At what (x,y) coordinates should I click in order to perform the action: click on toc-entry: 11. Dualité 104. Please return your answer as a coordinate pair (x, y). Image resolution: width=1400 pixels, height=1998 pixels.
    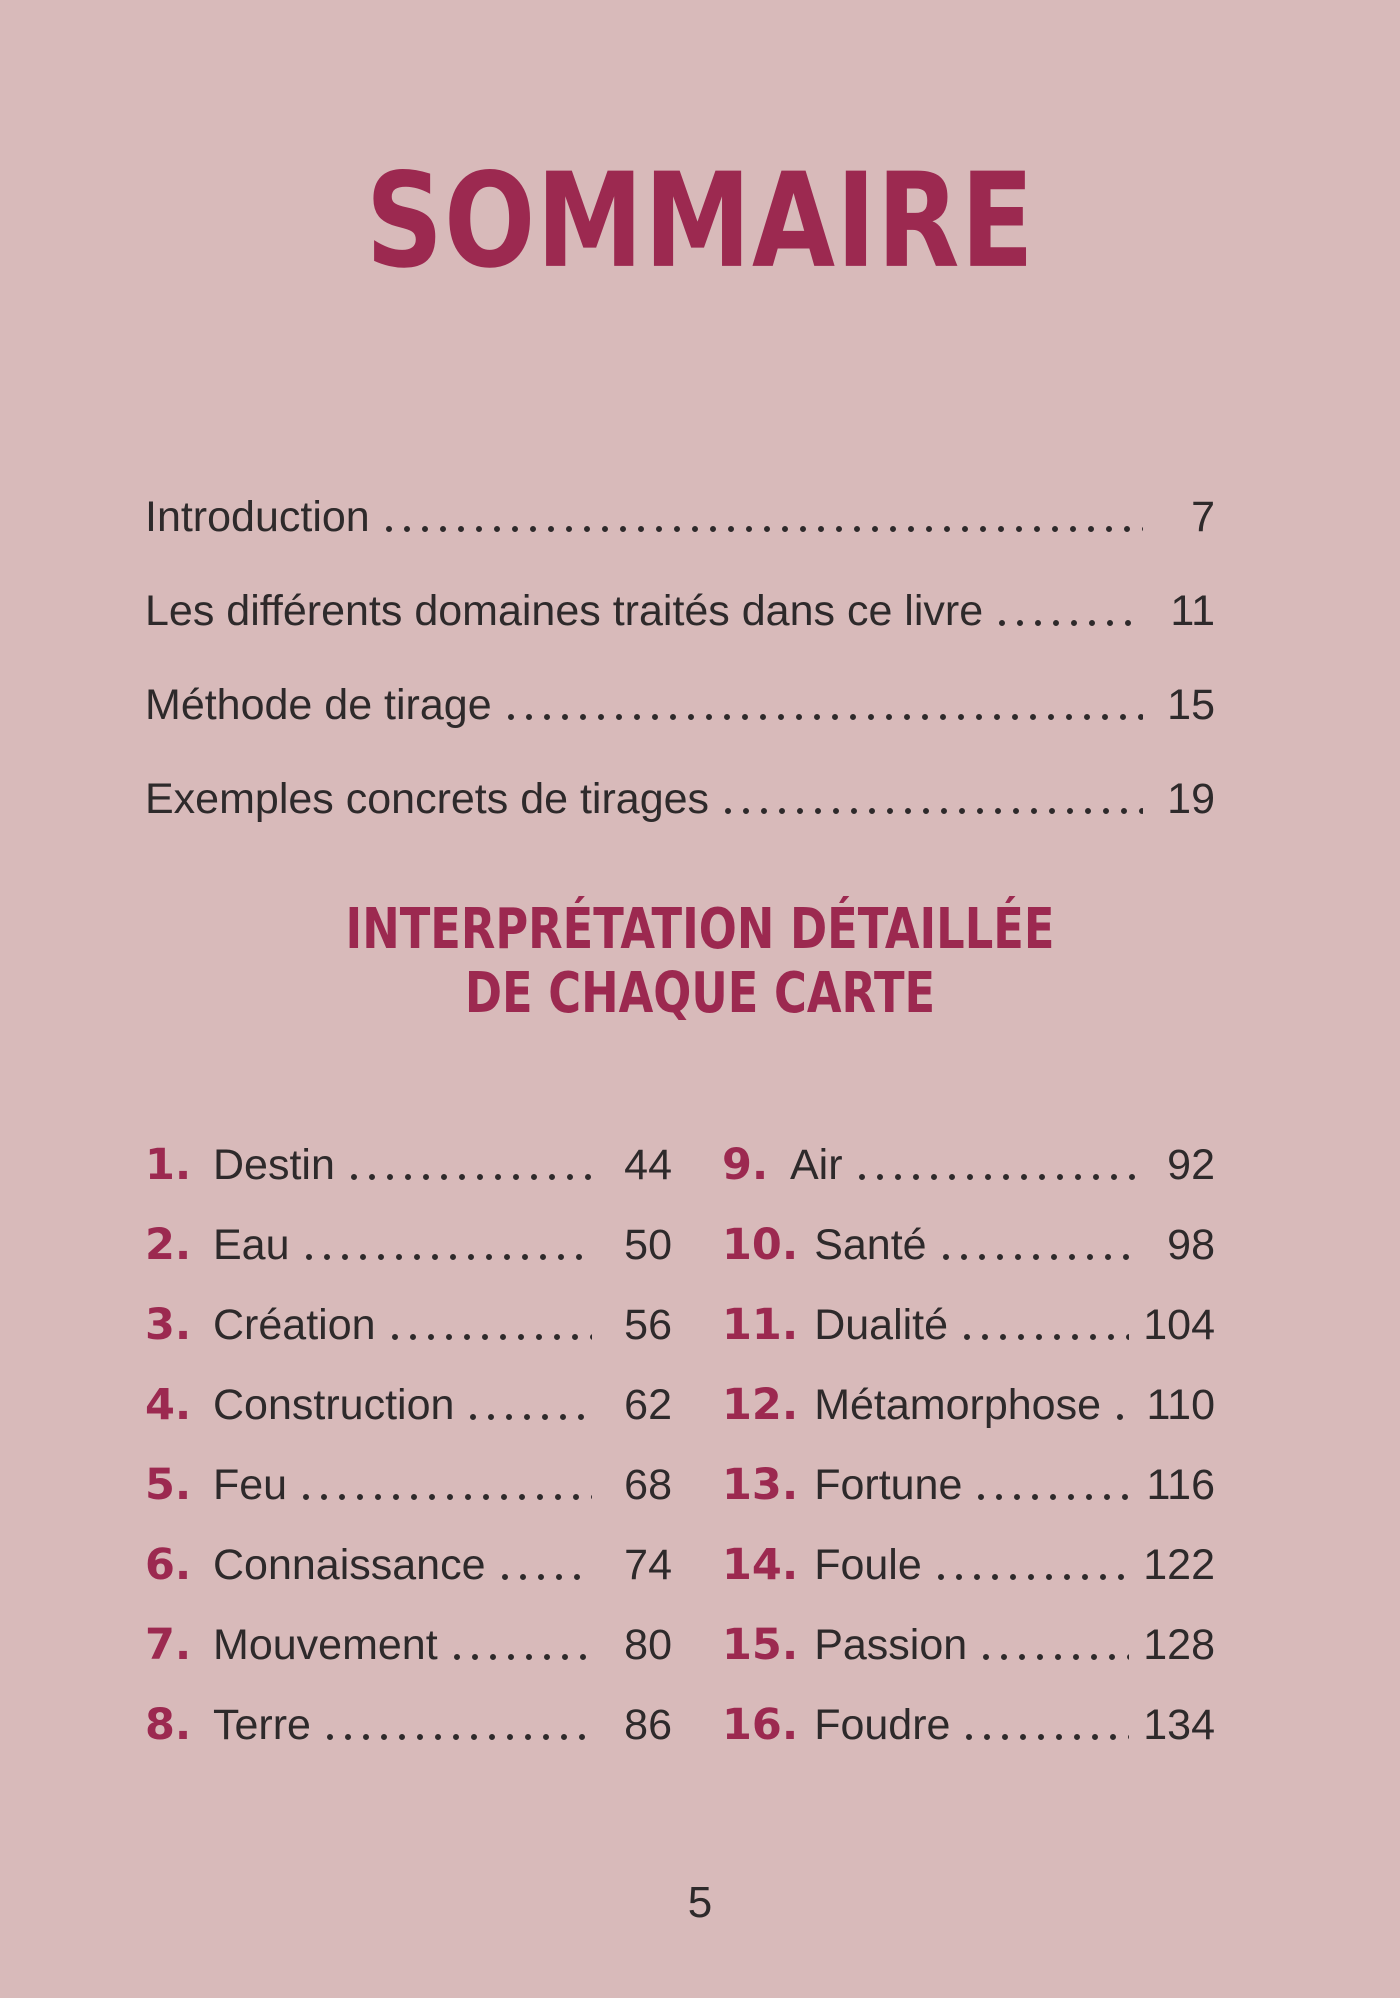
    Looking at the image, I should click on (968, 1310).